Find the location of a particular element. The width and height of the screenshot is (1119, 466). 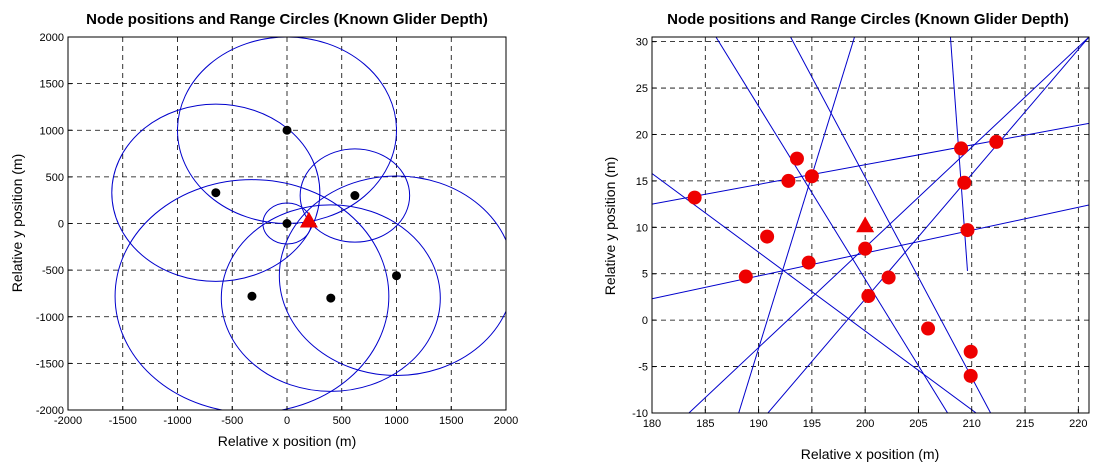

x-tick-label: 210 is located at coordinates (972, 424).